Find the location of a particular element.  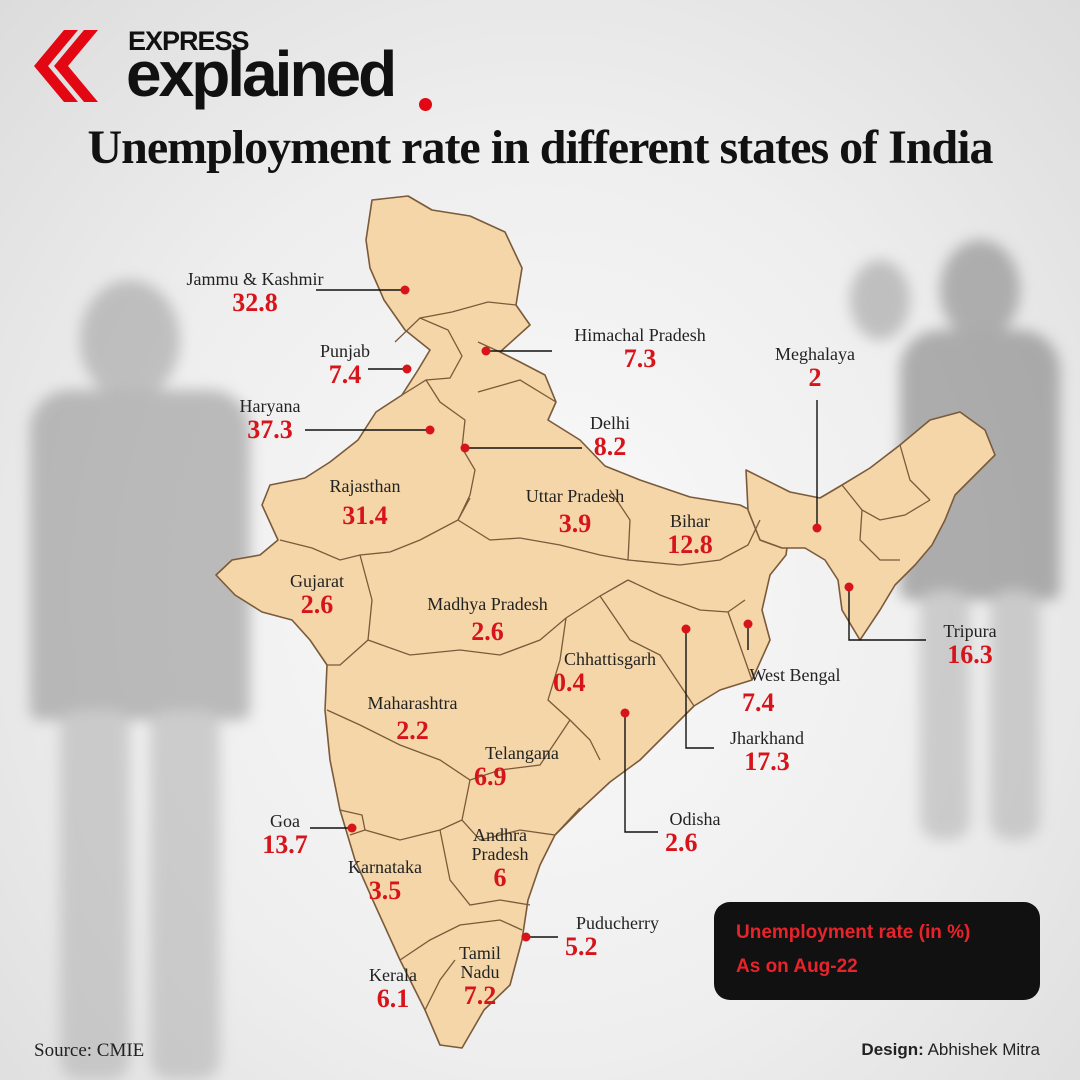

state-name: Himachal Pradesh is located at coordinates (640, 335).